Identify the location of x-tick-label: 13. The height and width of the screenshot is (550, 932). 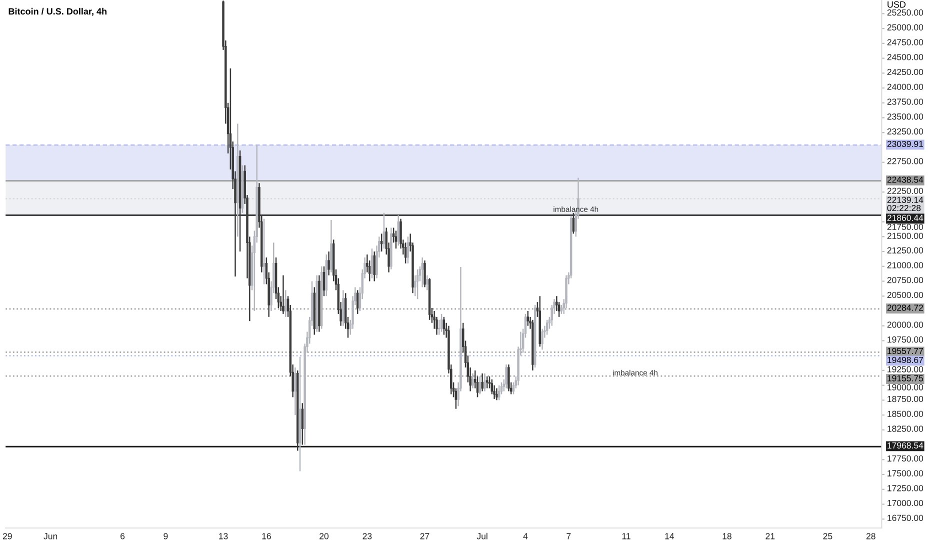
(223, 536).